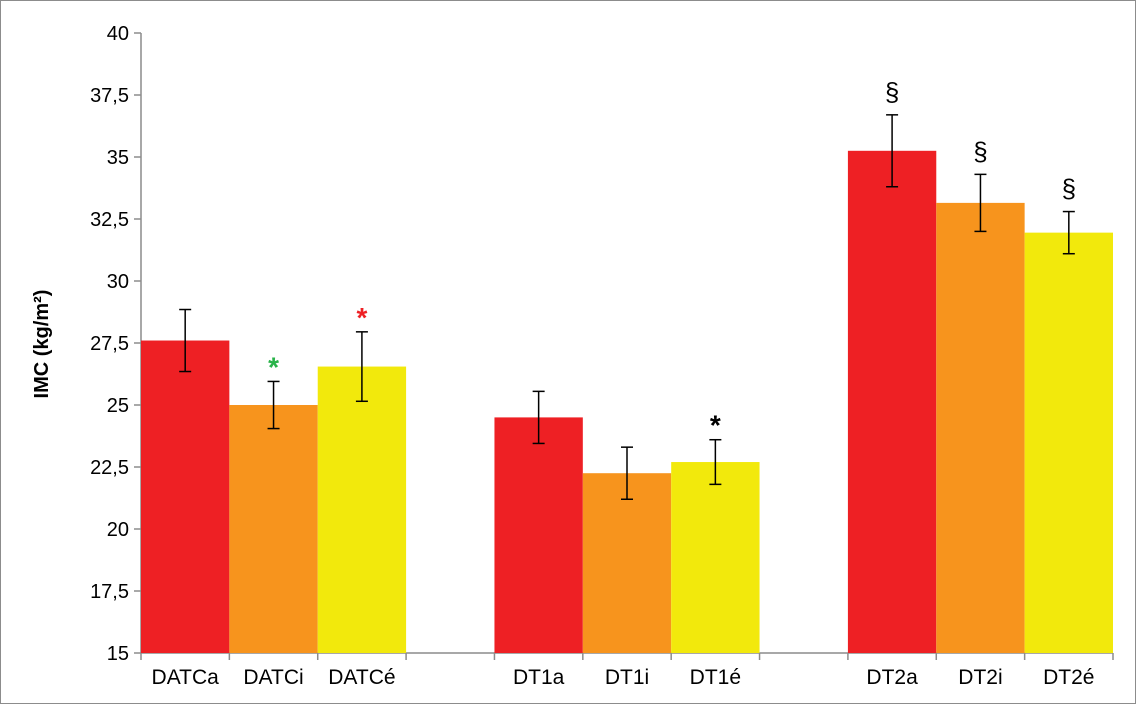 This screenshot has width=1136, height=705. What do you see at coordinates (109, 468) in the screenshot?
I see `y-tick-label: 22,5` at bounding box center [109, 468].